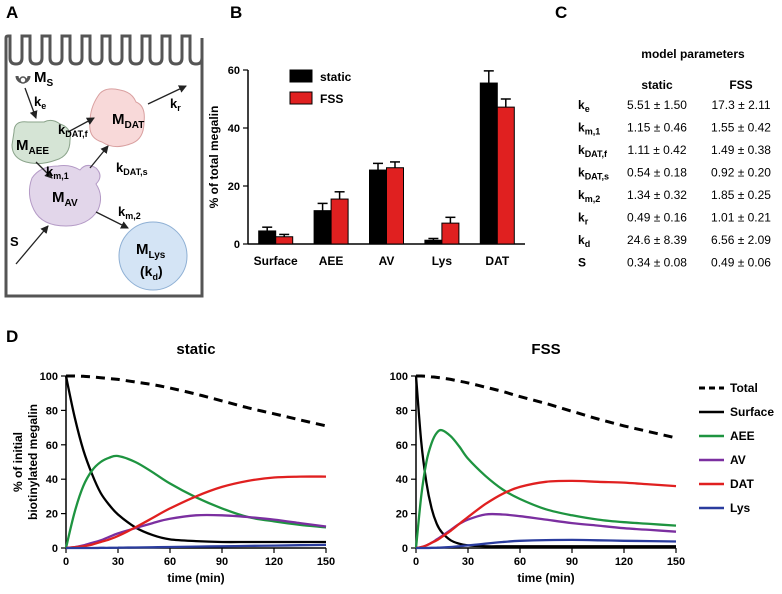 This screenshot has height=594, width=782. What do you see at coordinates (657, 218) in the screenshot?
I see `param-static-value: 0.49 ± 0.16` at bounding box center [657, 218].